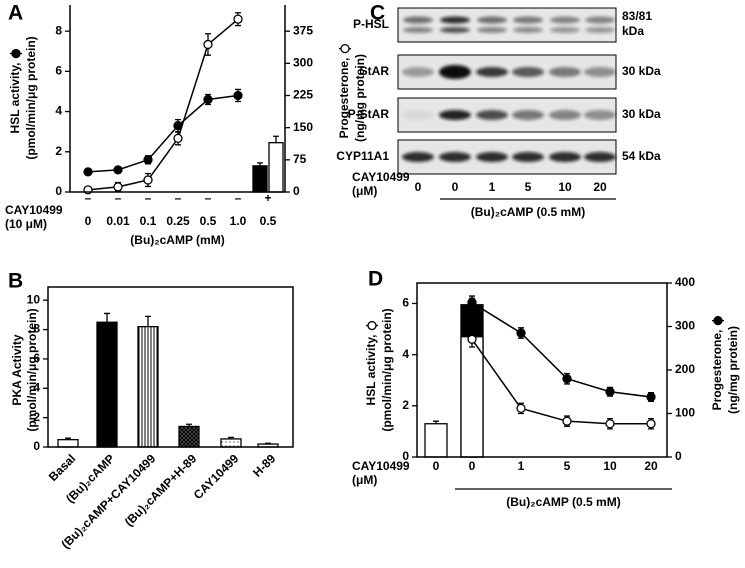 The image size is (745, 568). What do you see at coordinates (521, 466) in the screenshot?
I see `x-tick-label: 1` at bounding box center [521, 466].